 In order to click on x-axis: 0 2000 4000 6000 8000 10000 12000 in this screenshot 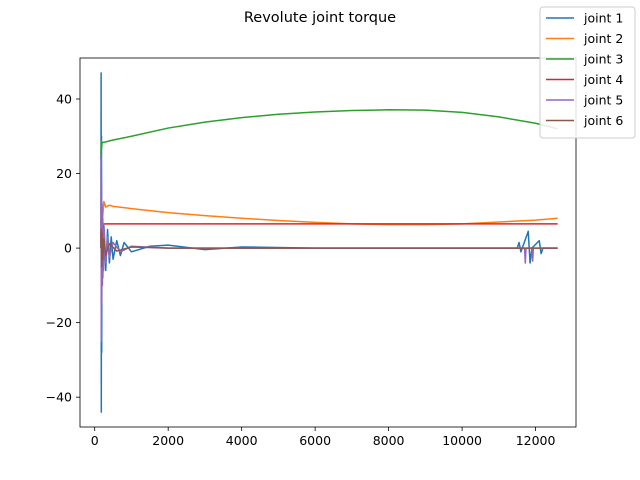, I will do `click(323, 437)`.